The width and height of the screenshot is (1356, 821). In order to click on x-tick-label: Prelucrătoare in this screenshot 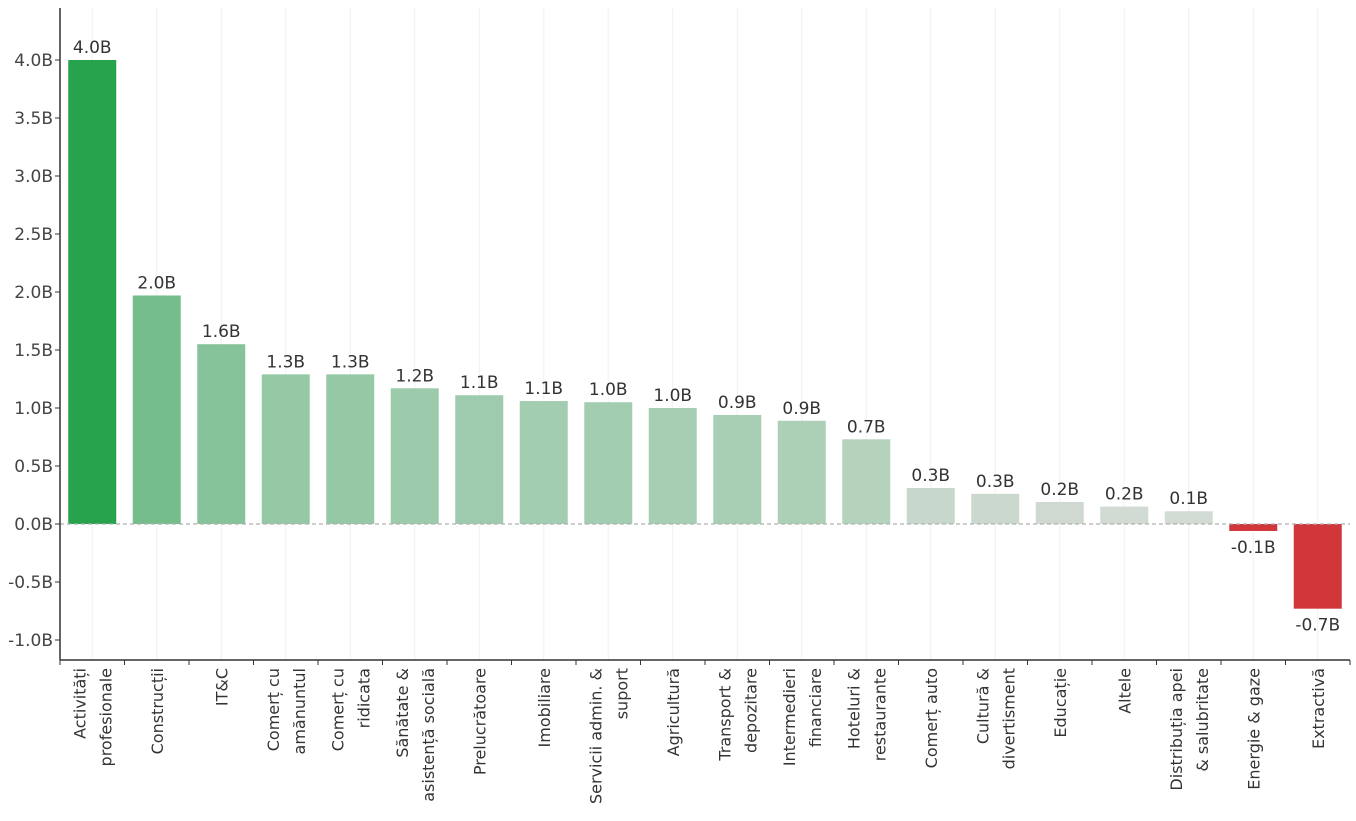, I will do `click(479, 721)`.